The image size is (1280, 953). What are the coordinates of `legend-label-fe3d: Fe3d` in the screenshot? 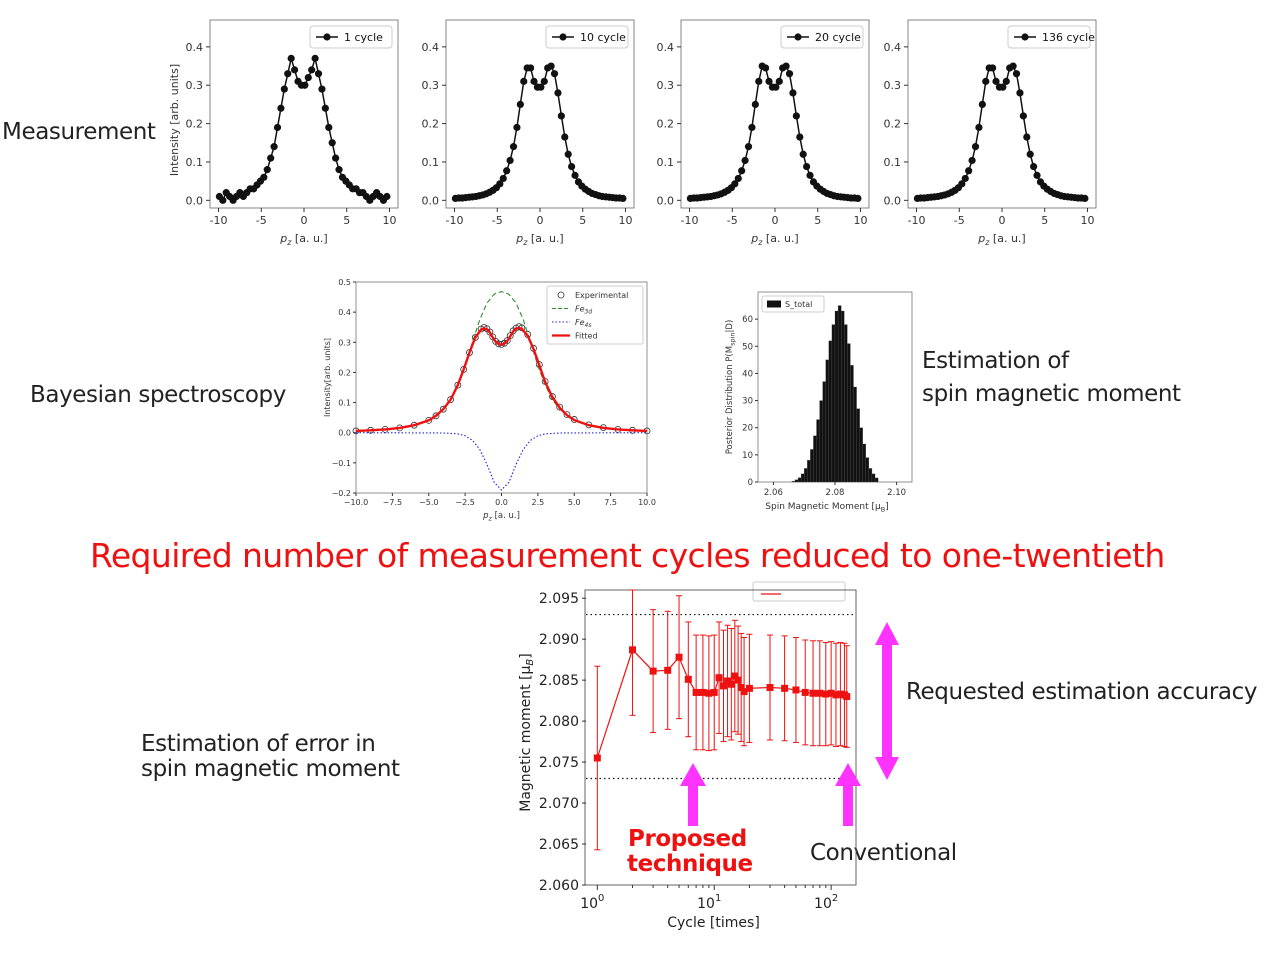 It's located at (583, 310).